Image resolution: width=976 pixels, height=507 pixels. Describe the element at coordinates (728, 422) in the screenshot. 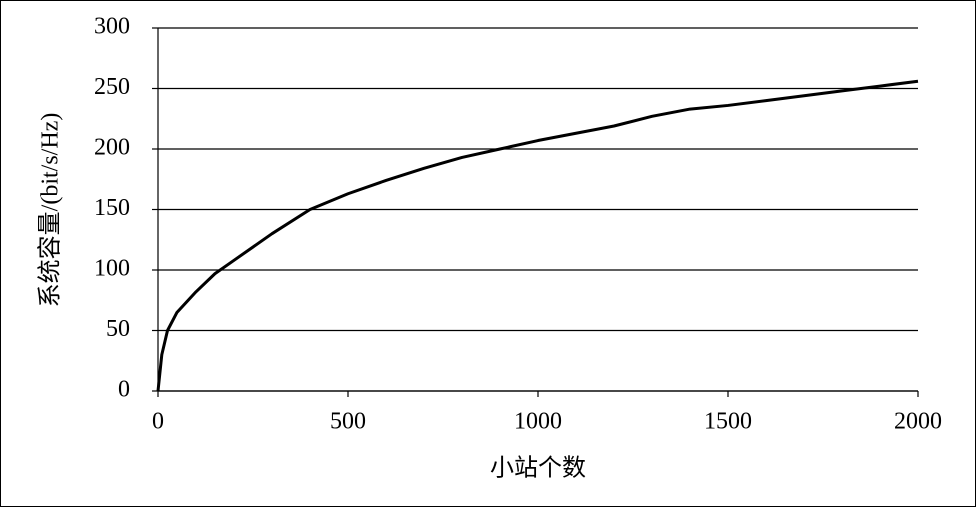

I see `x-tick-label: 1500` at that location.